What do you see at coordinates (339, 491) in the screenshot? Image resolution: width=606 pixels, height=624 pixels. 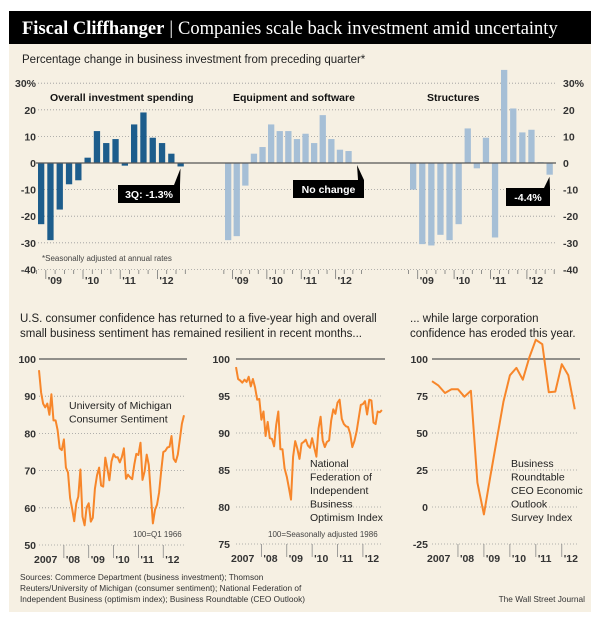 I see `series-label: Independent` at bounding box center [339, 491].